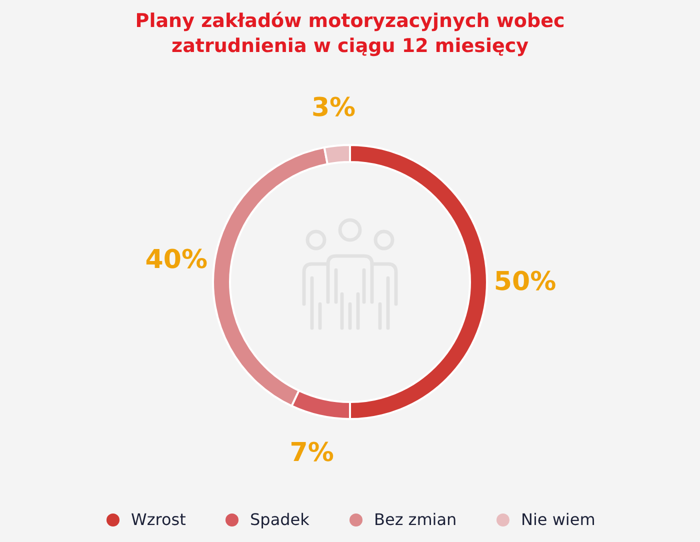 This screenshot has height=542, width=700. I want to click on legend-label: Spadek, so click(280, 519).